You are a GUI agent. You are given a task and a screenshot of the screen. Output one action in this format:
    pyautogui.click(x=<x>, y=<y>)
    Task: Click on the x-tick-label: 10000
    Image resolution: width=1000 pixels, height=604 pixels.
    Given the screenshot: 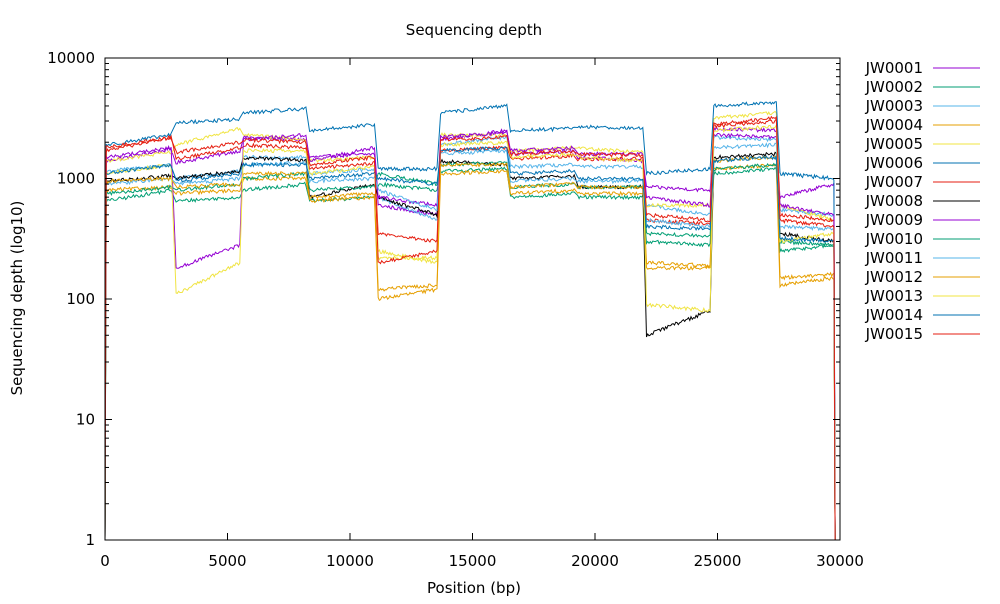 What is the action you would take?
    pyautogui.click(x=350, y=561)
    